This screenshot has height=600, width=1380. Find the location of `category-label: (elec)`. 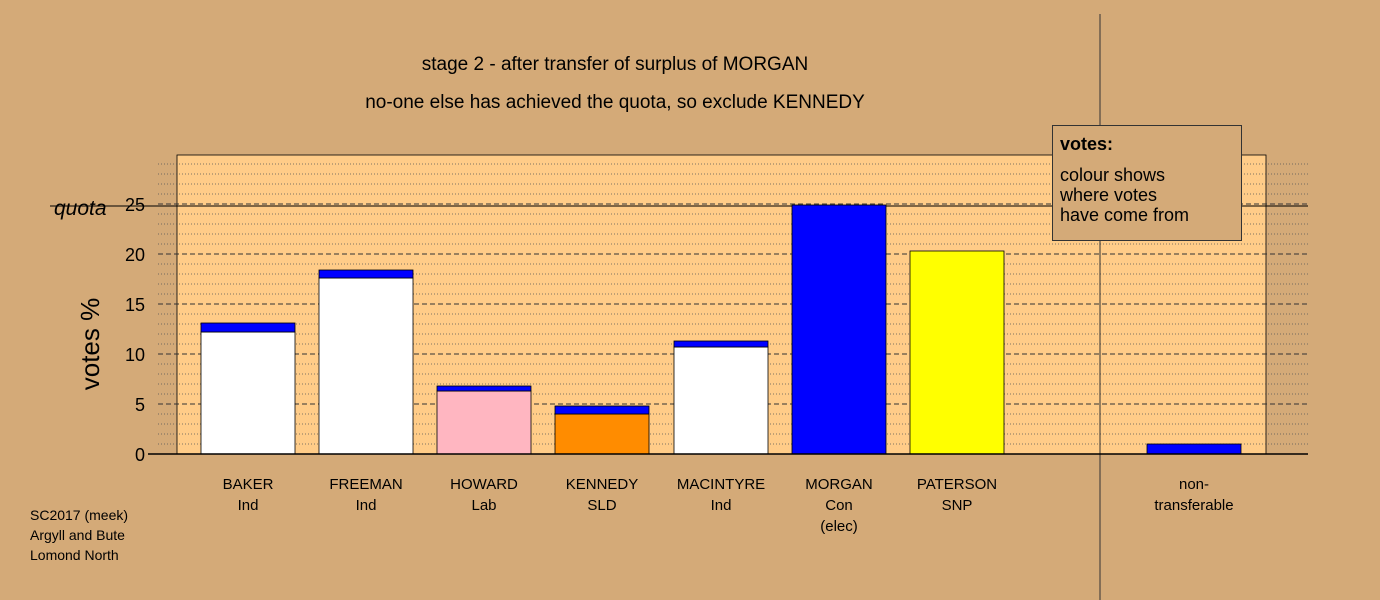

category-label: (elec) is located at coordinates (839, 526).